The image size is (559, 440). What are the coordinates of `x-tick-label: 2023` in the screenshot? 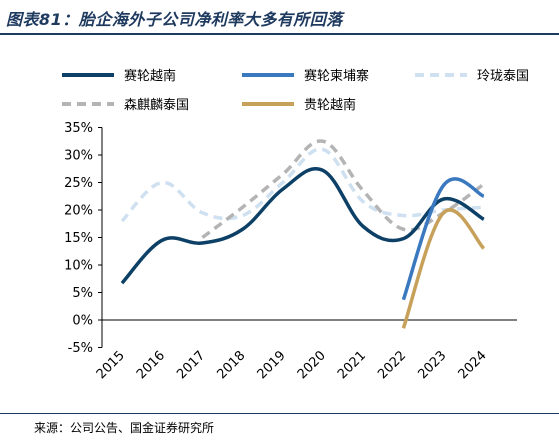 It's located at (432, 365).